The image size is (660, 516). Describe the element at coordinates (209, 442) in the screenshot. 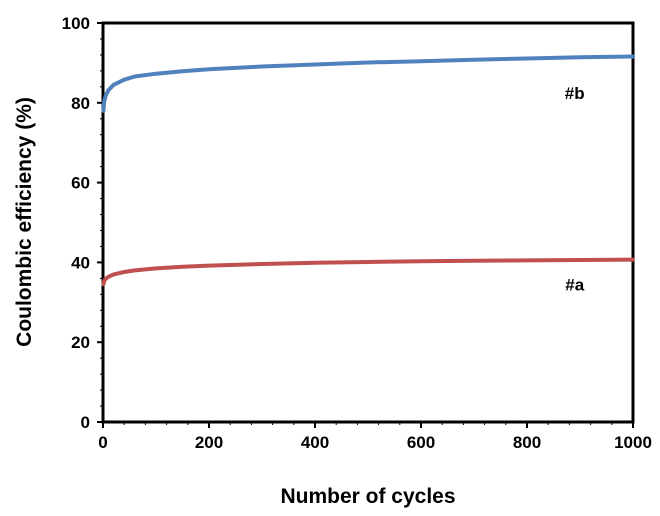

I see `x-tick-label: 200` at that location.